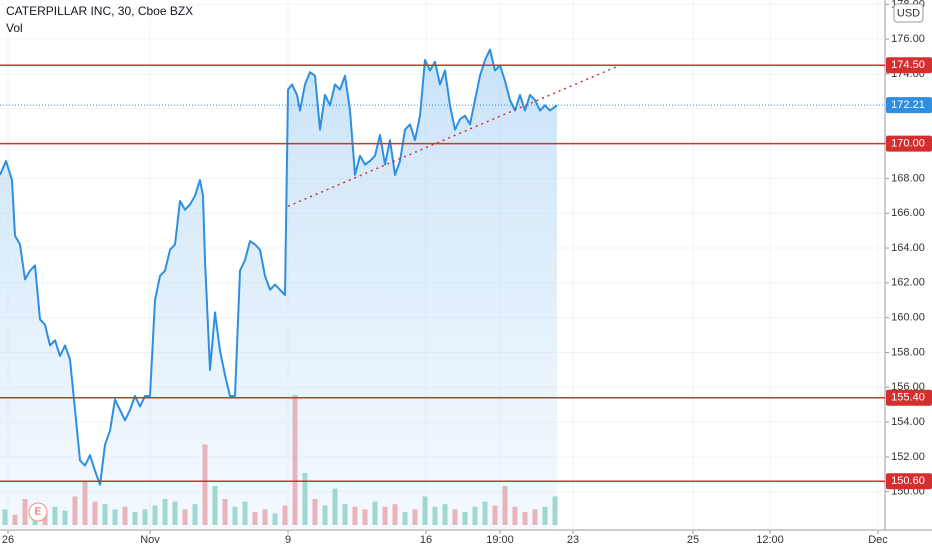  I want to click on x-tick-label: 19:00, so click(500, 540).